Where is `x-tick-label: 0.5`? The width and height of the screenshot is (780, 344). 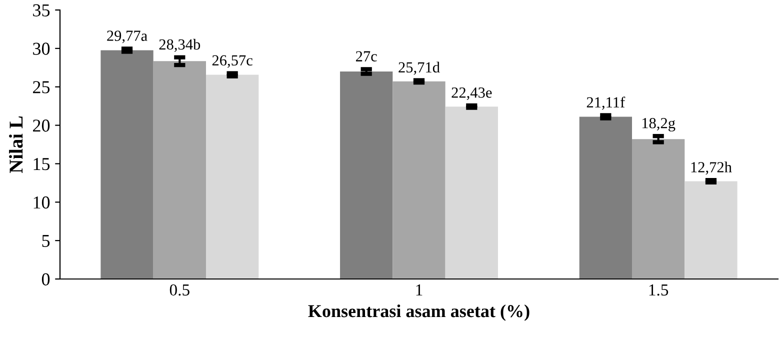 x-tick-label: 0.5 is located at coordinates (180, 290).